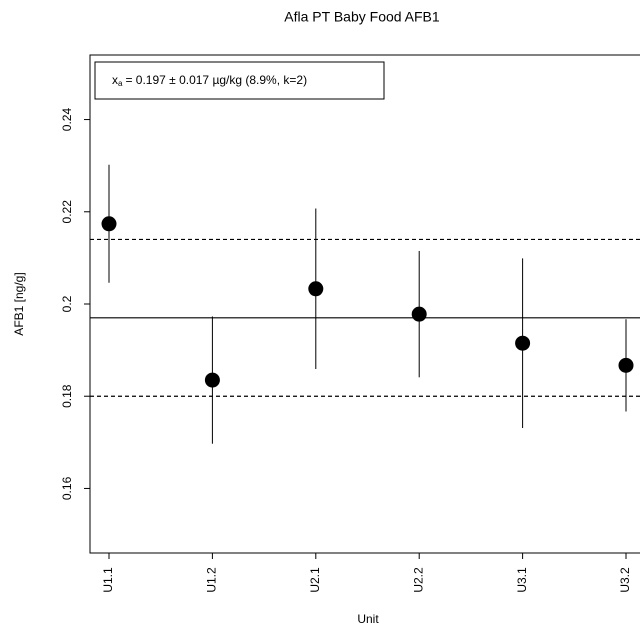  What do you see at coordinates (216, 80) in the screenshot?
I see `annotation-text: = 0.197 ± 0.017 µg/kg (8.9%, k=2)` at bounding box center [216, 80].